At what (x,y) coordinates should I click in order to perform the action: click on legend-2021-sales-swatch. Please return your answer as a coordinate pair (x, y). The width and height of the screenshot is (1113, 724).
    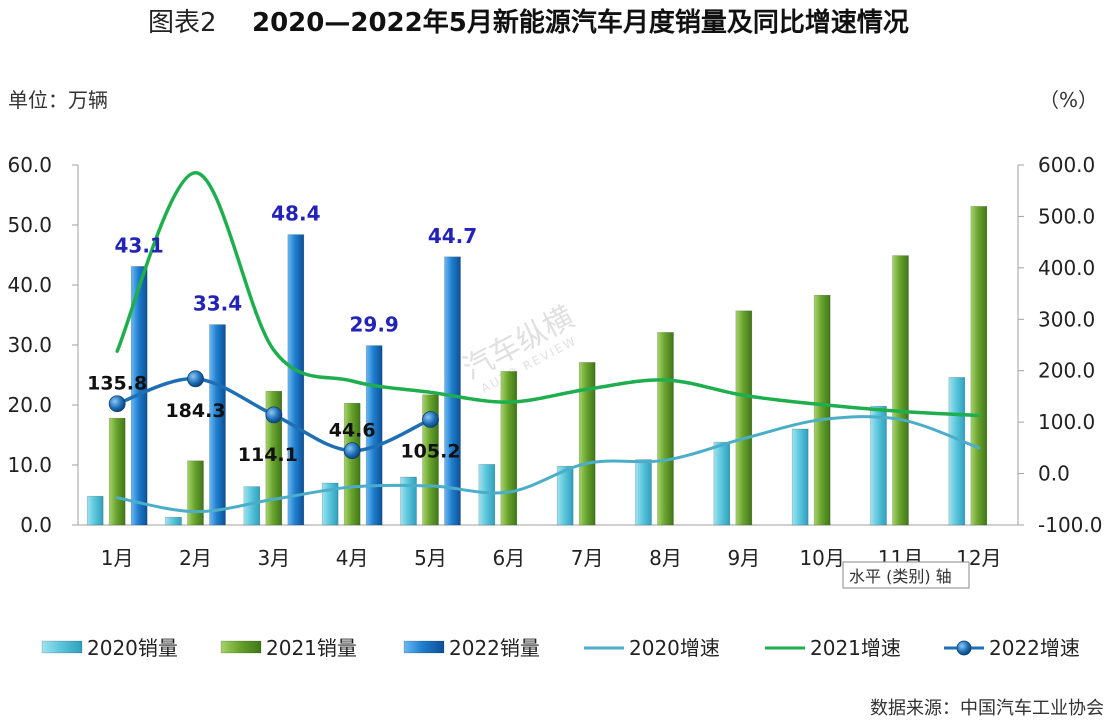
    Looking at the image, I should click on (241, 647).